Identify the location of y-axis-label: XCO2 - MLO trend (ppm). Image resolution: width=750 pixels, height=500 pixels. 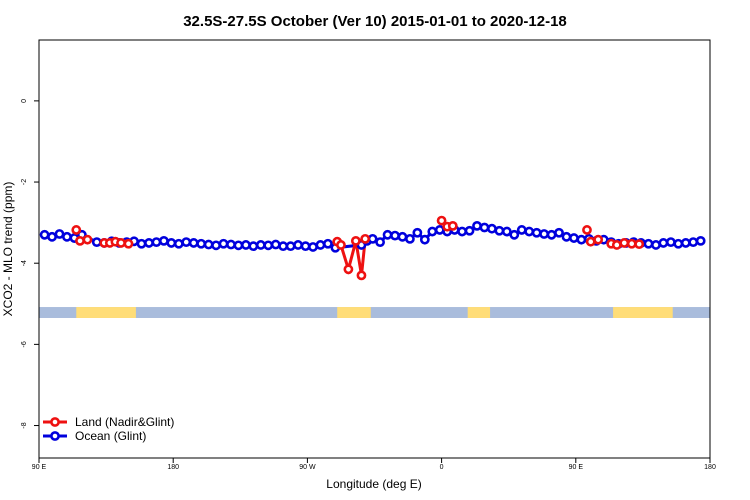
(8, 249).